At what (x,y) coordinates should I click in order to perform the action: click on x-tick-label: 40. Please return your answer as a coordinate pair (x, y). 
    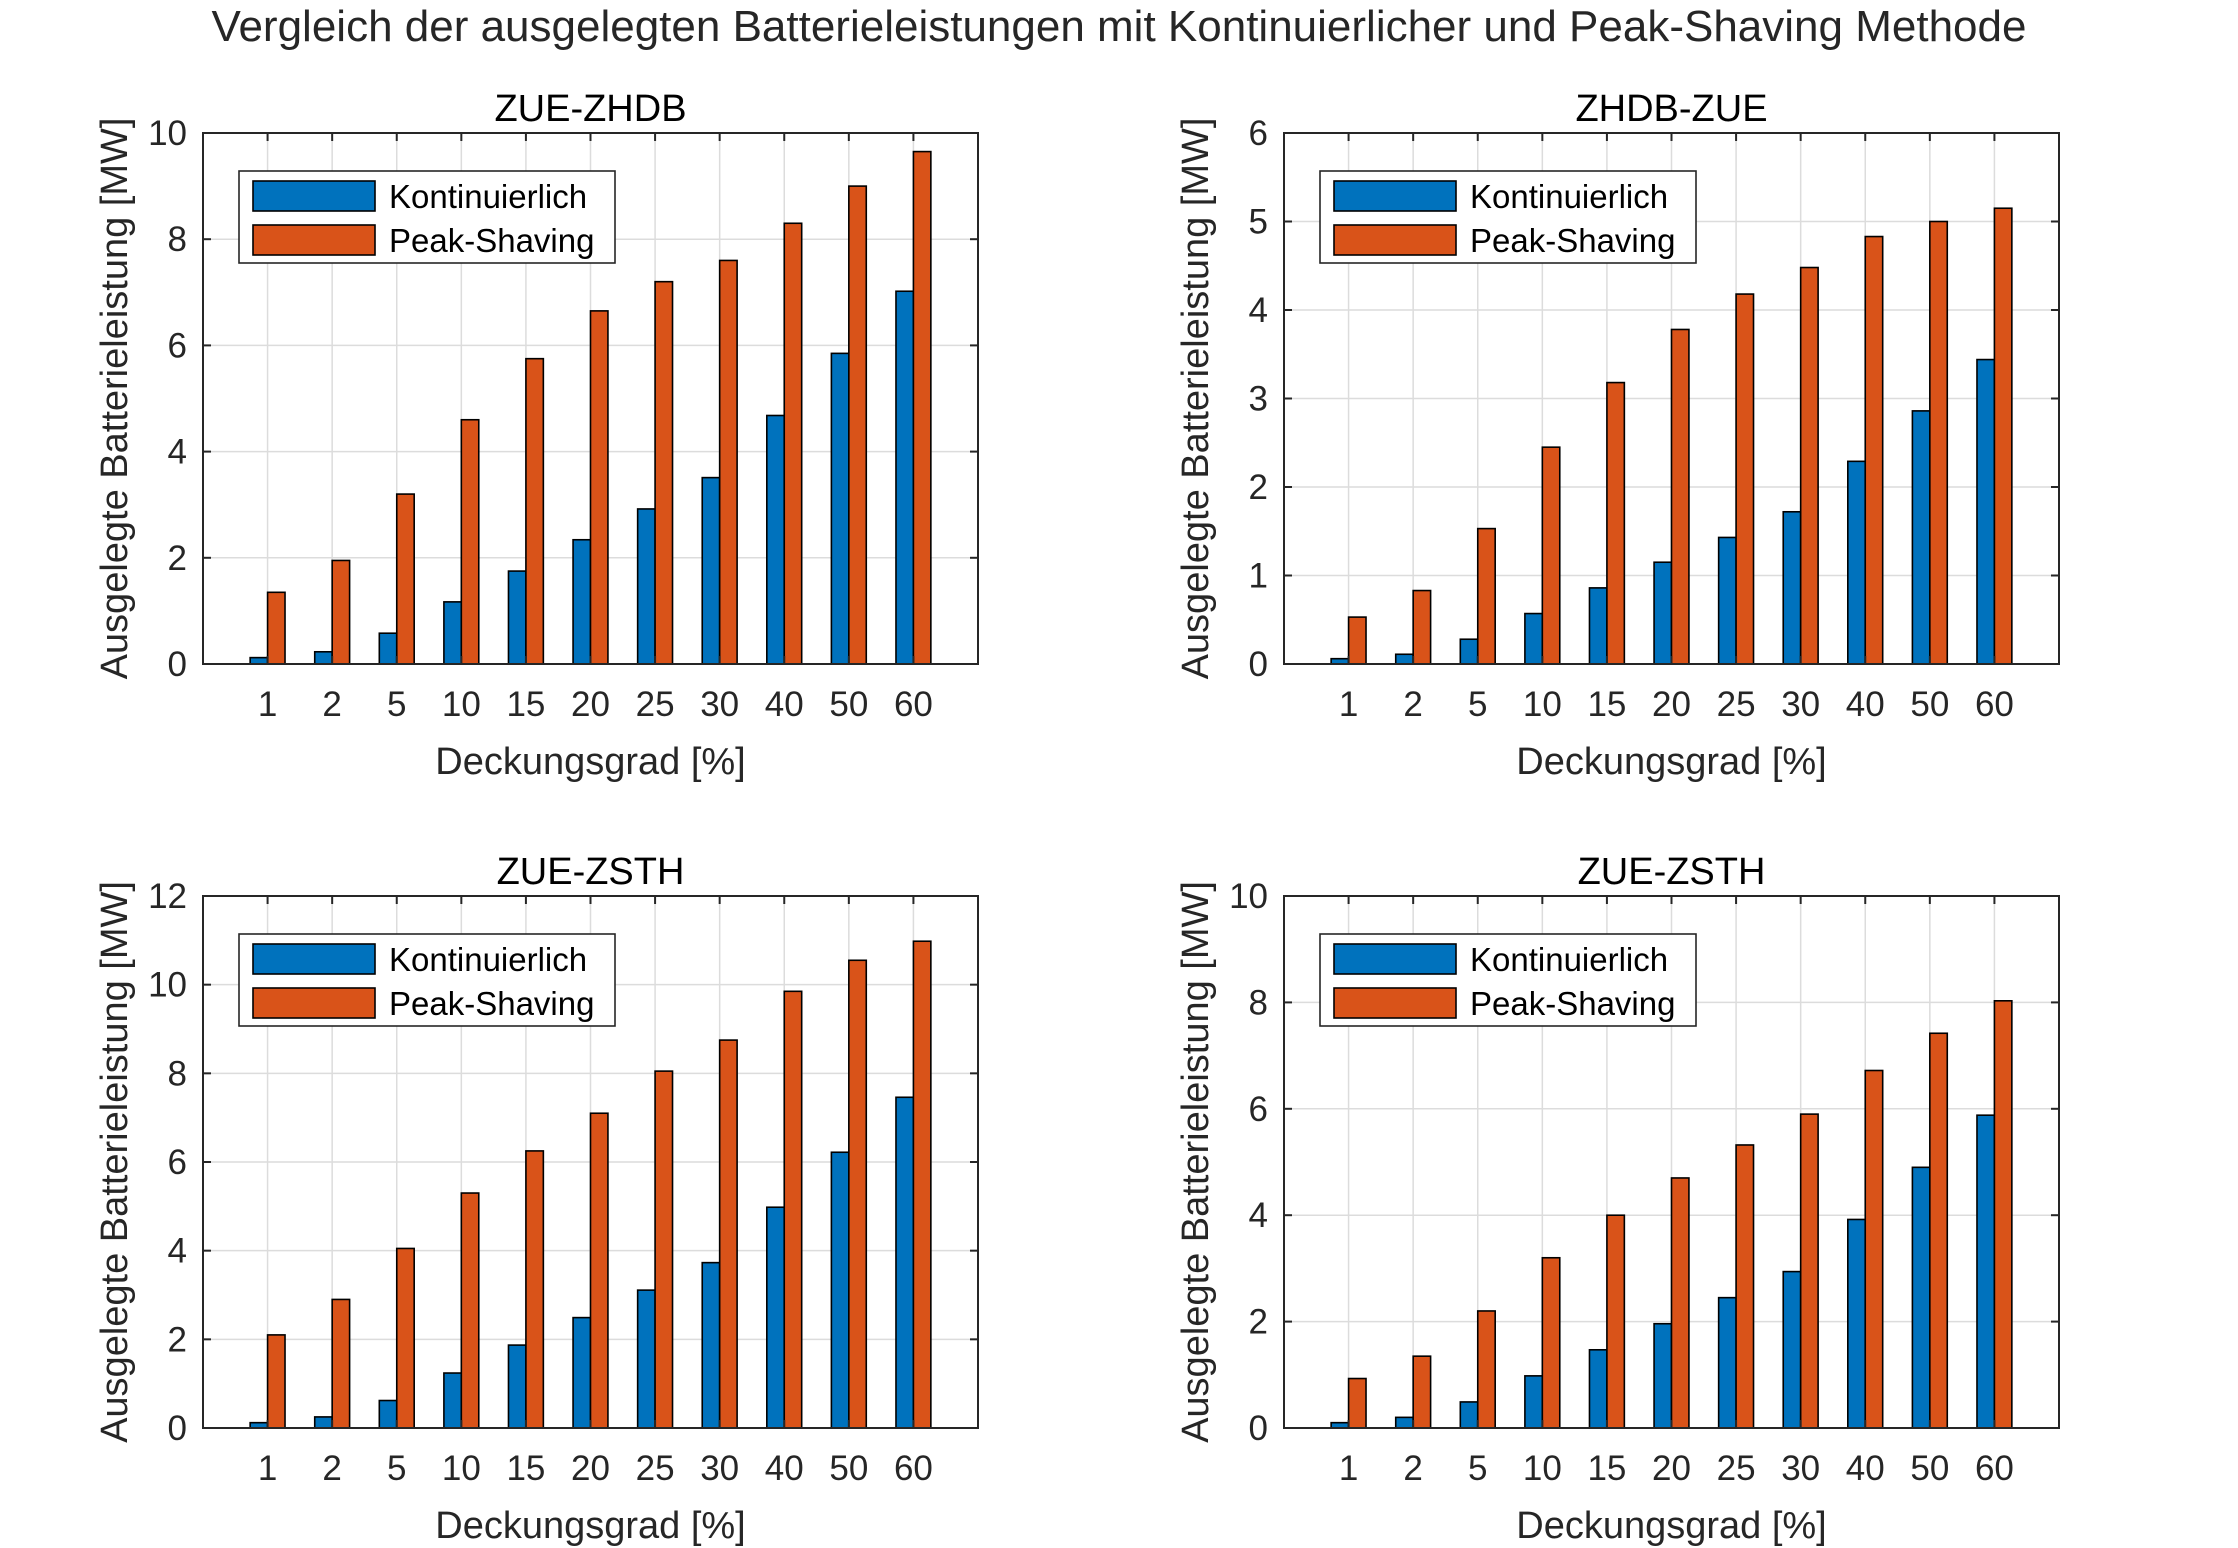
    Looking at the image, I should click on (1865, 704).